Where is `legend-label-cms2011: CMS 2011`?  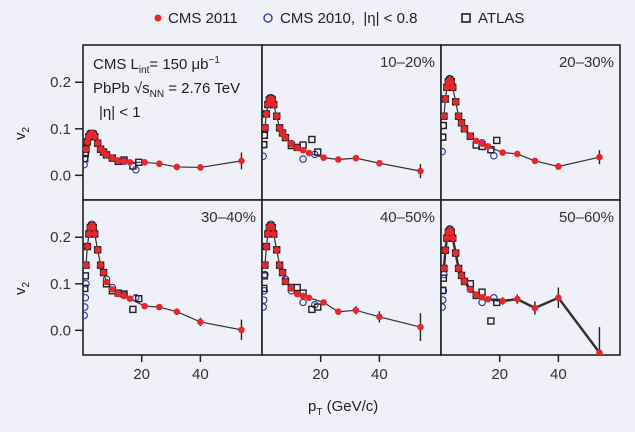
legend-label-cms2011: CMS 2011 is located at coordinates (203, 18).